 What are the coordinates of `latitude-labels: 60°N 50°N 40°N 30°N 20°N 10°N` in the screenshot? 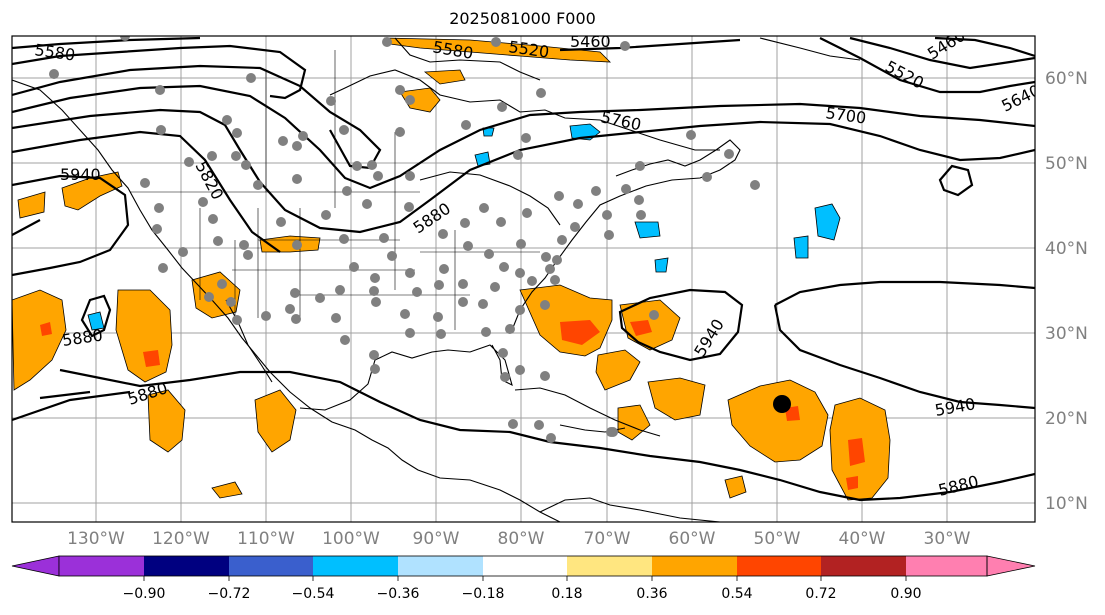 It's located at (1066, 291).